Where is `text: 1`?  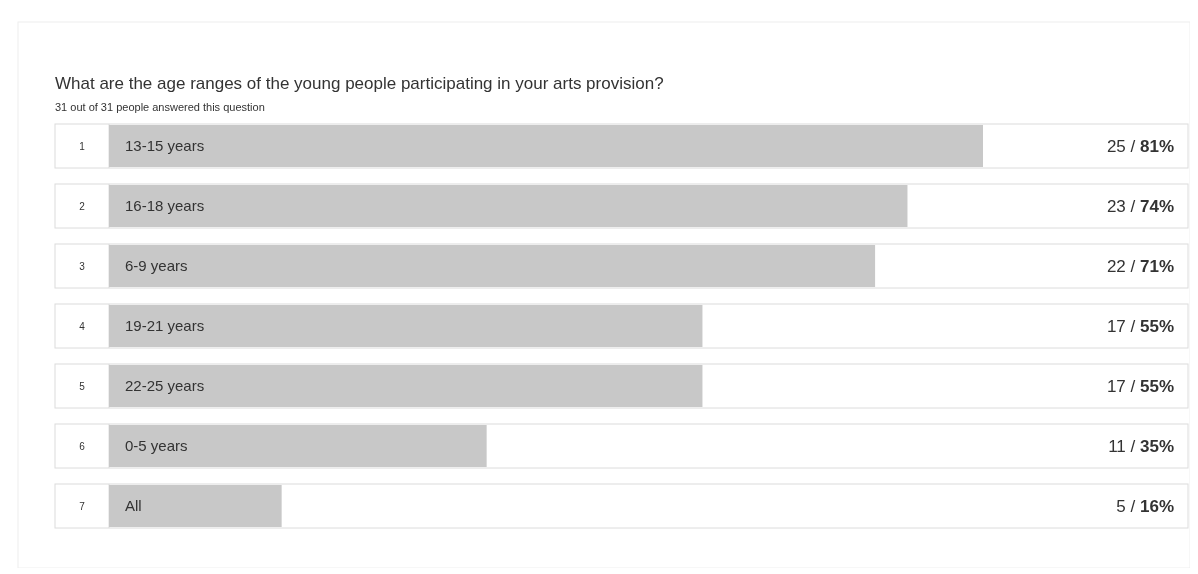 text: 1 is located at coordinates (82, 146).